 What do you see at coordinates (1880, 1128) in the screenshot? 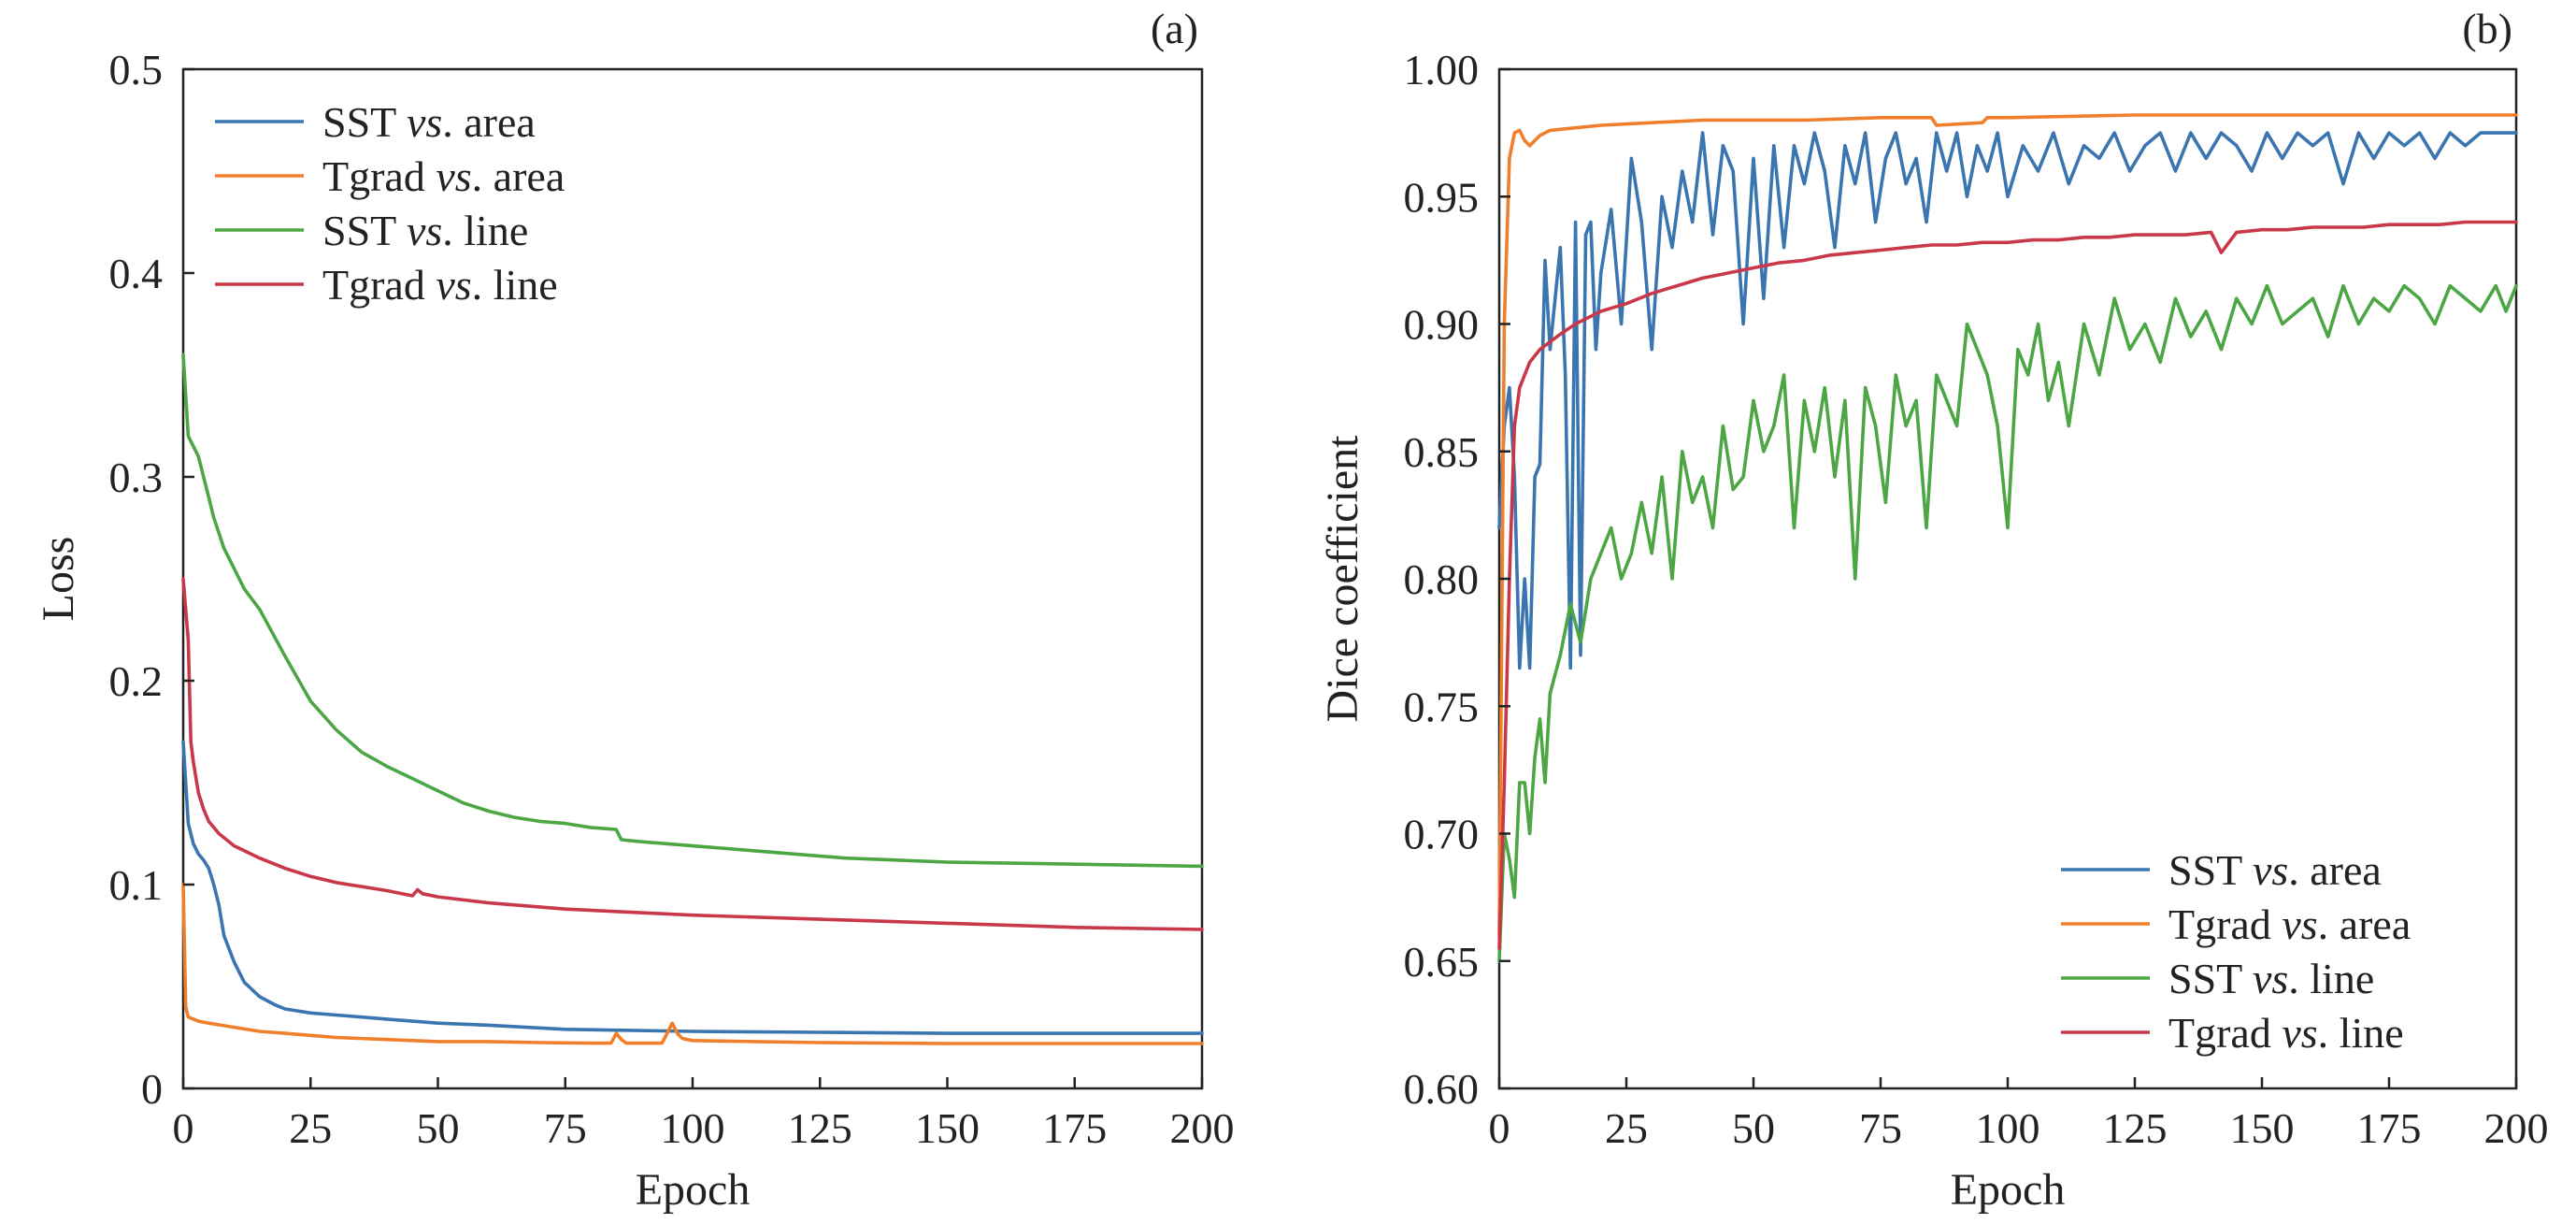
I see `x-tick-label-b-75: 75` at bounding box center [1880, 1128].